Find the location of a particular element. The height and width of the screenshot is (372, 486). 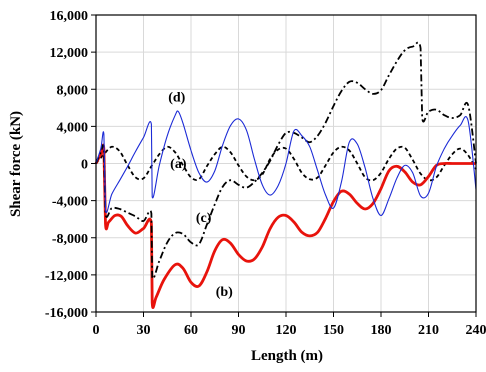

y-tick-label: 12,000 is located at coordinates (69, 53).